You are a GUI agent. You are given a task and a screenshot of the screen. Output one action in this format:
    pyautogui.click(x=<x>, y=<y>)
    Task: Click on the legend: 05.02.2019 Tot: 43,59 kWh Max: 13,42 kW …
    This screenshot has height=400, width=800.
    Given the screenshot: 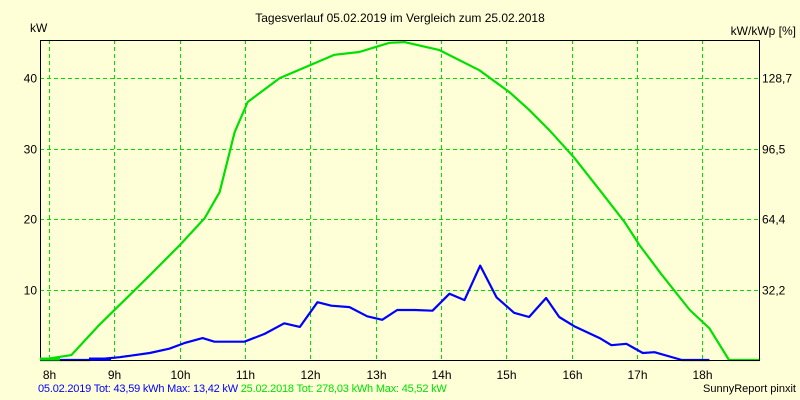 What is the action you would take?
    pyautogui.click(x=242, y=389)
    